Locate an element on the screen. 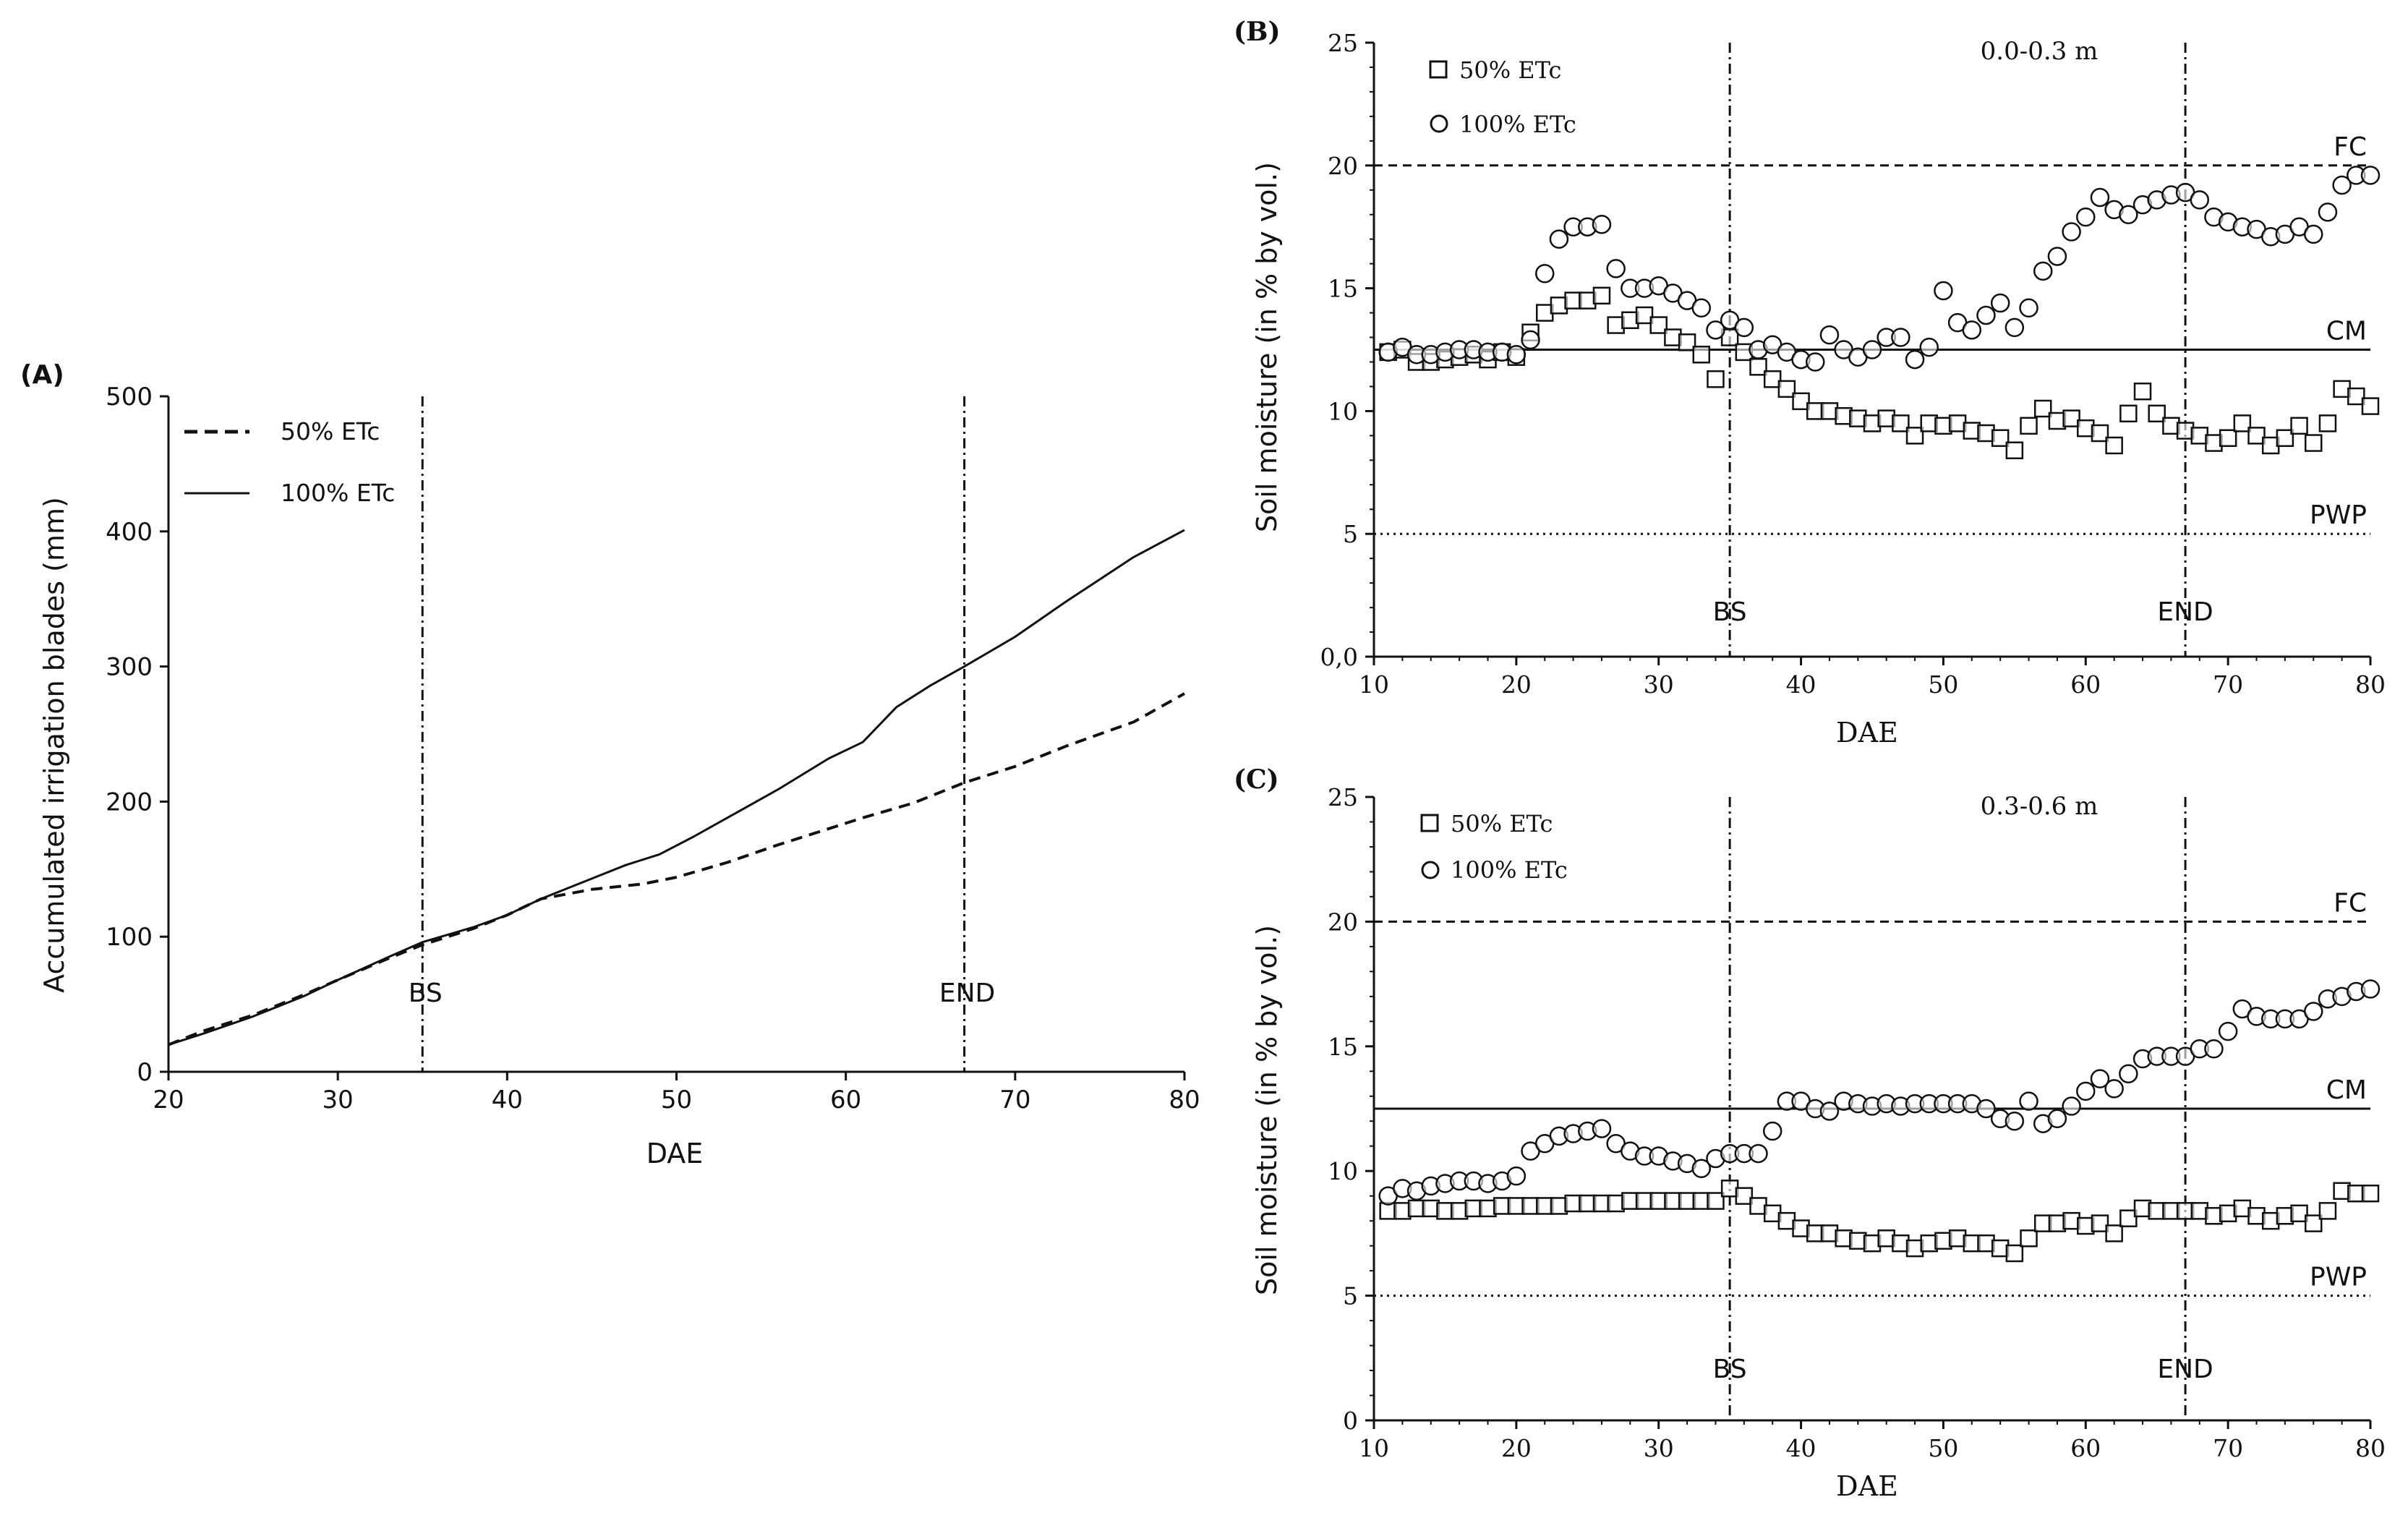 The image size is (2408, 1518). y-tick-label: 10 is located at coordinates (1343, 1171).